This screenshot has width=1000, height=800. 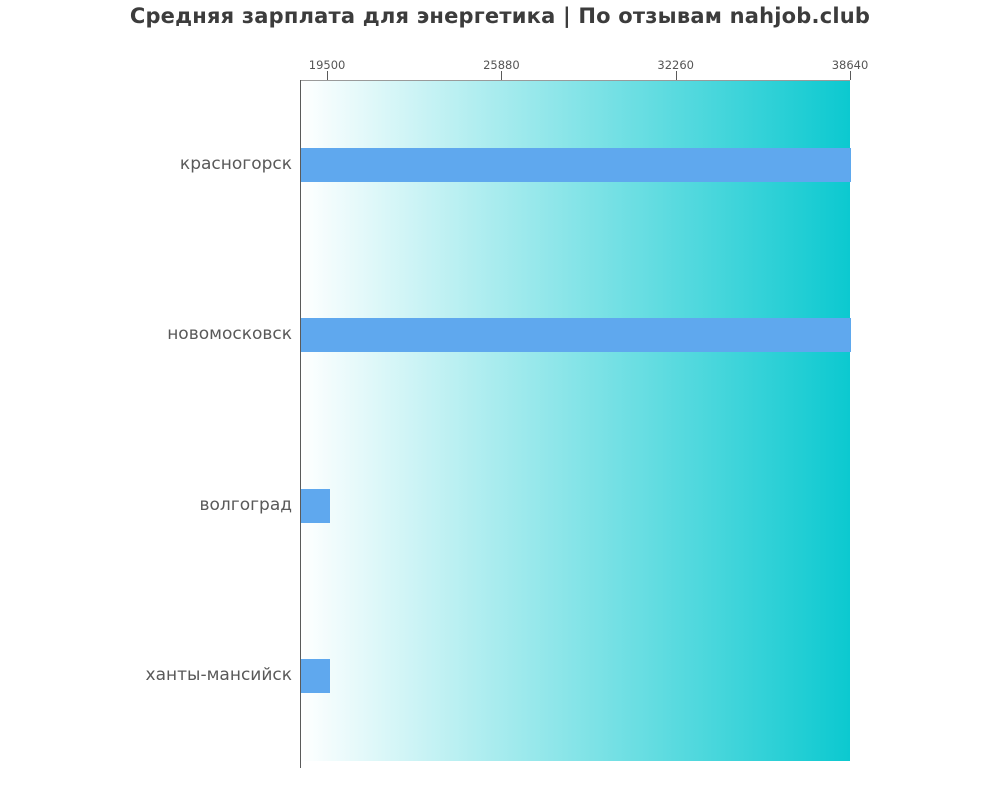 What do you see at coordinates (235, 164) in the screenshot?
I see `category-label: красногорск` at bounding box center [235, 164].